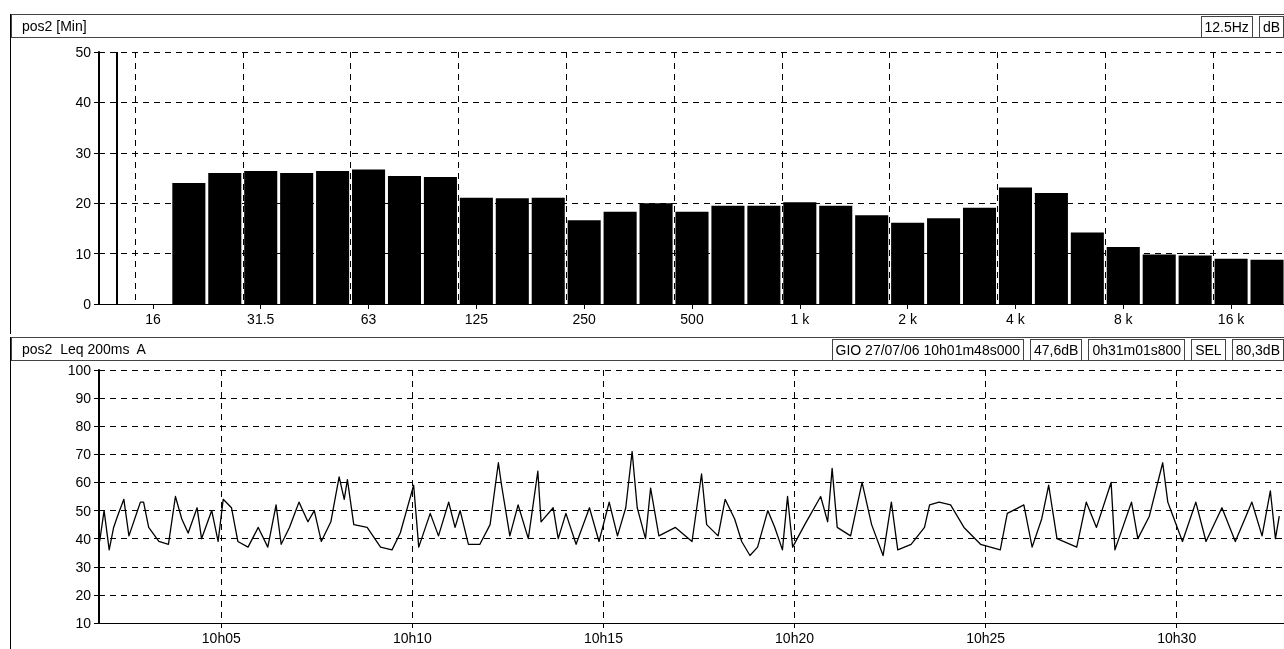 The width and height of the screenshot is (1284, 649). What do you see at coordinates (795, 638) in the screenshot?
I see `x-tick-label: 10h20` at bounding box center [795, 638].